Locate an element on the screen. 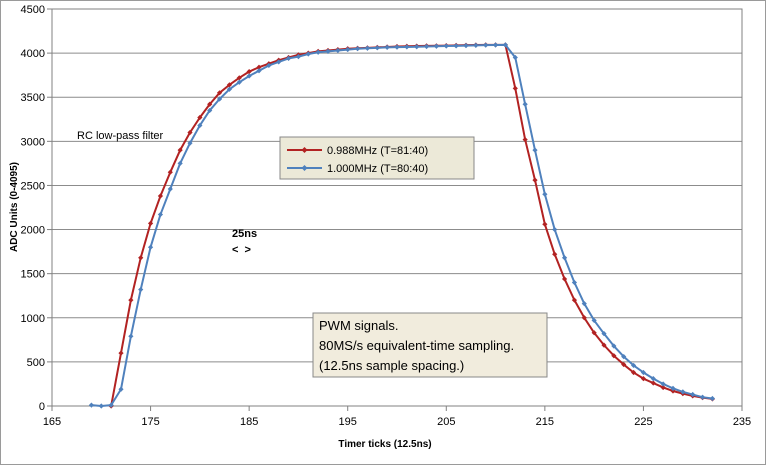  legend: 0.988MHz (T=81:40) 1.000MHz (T=80:40) is located at coordinates (377, 158).